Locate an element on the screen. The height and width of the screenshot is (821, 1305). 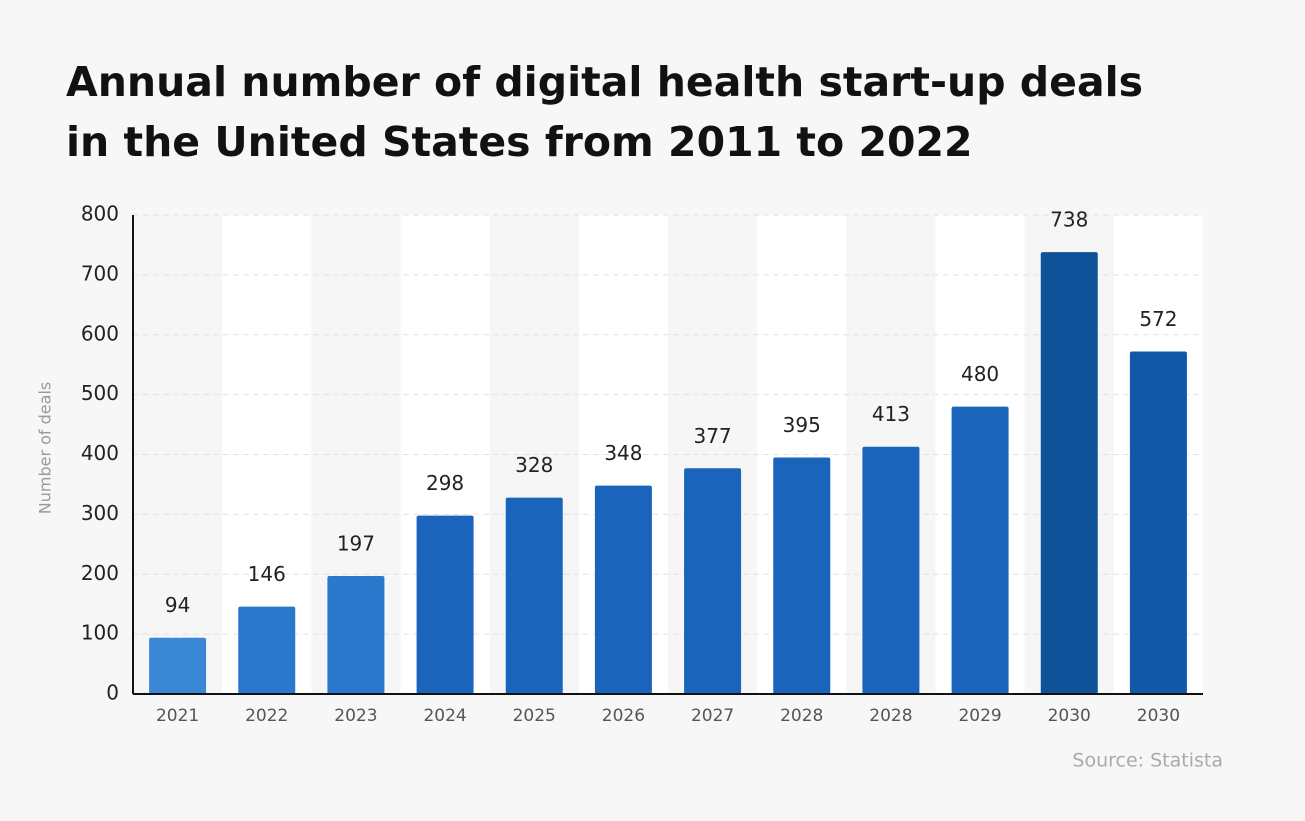
value-label: 395 is located at coordinates (802, 425).